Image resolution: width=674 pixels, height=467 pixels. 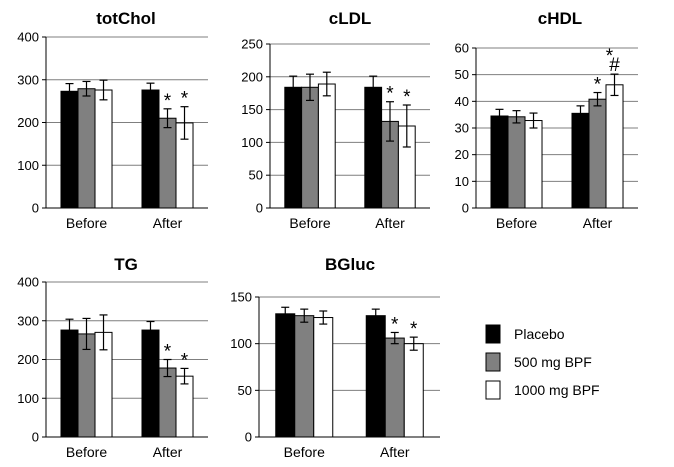 What do you see at coordinates (462, 181) in the screenshot?
I see `y-tick-label: 10` at bounding box center [462, 181].